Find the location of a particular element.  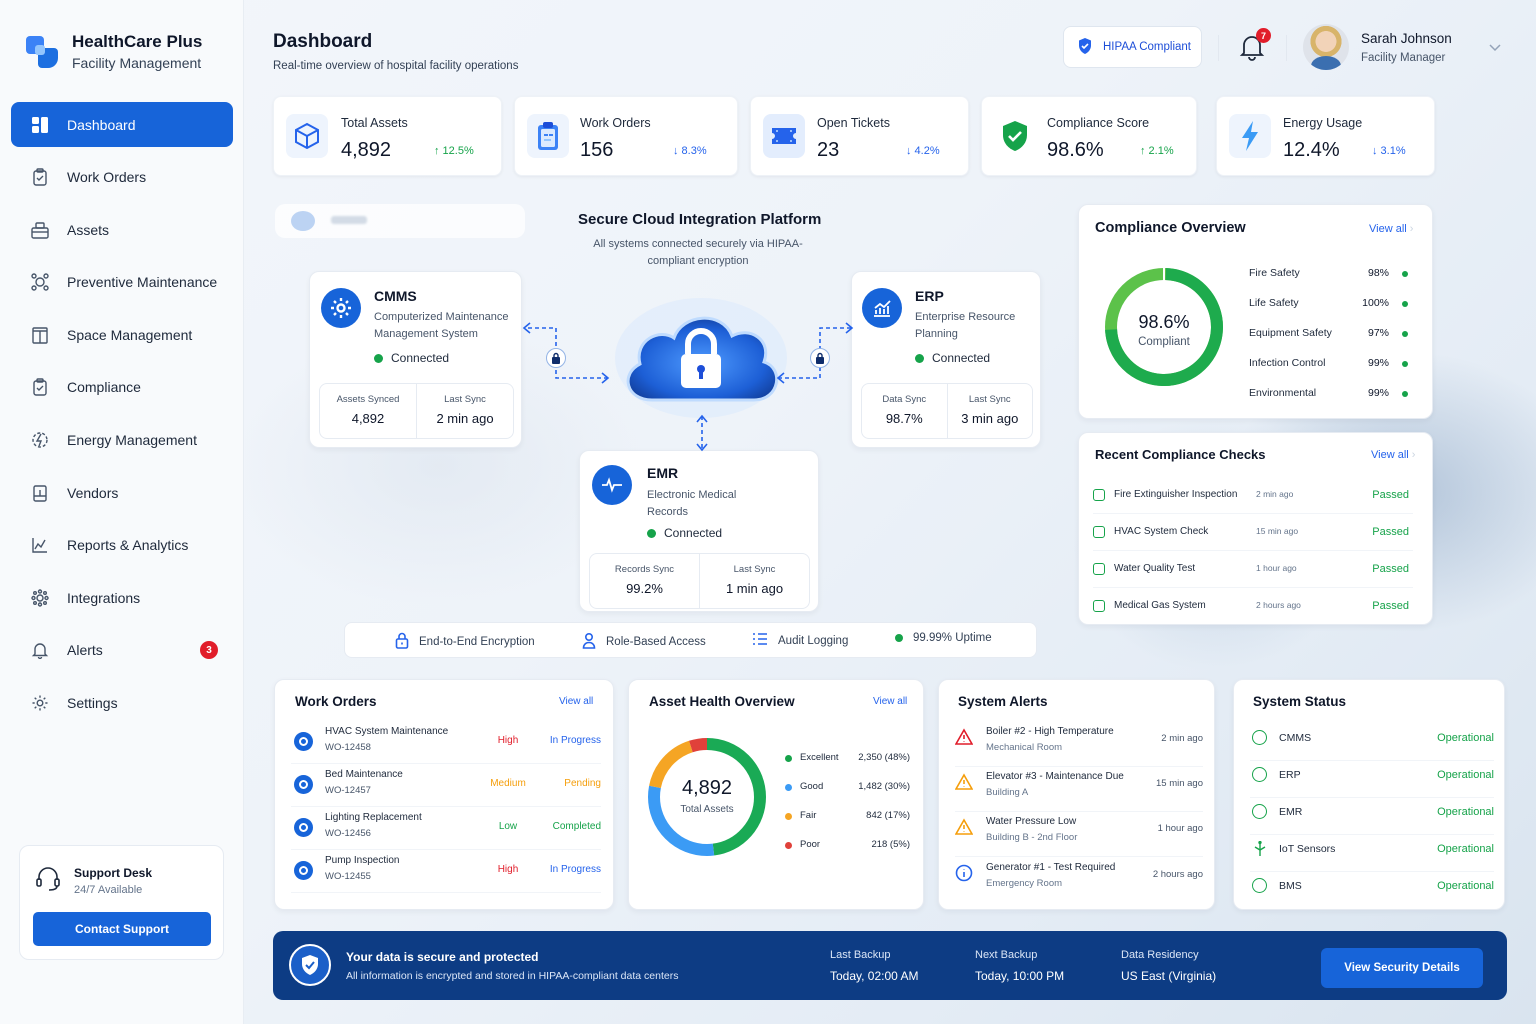

sidebar-item-dashboard: Dashboard is located at coordinates (122, 124).